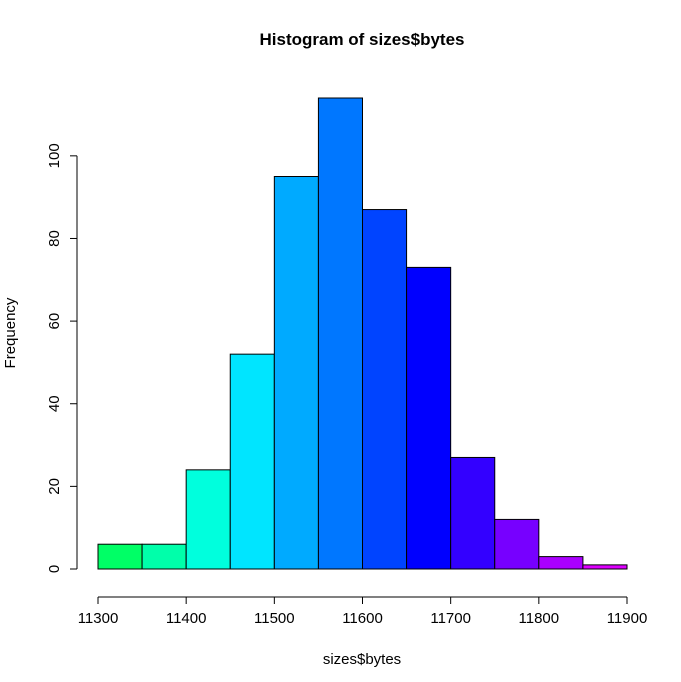  What do you see at coordinates (627, 618) in the screenshot?
I see `x-tick-label: 11900` at bounding box center [627, 618].